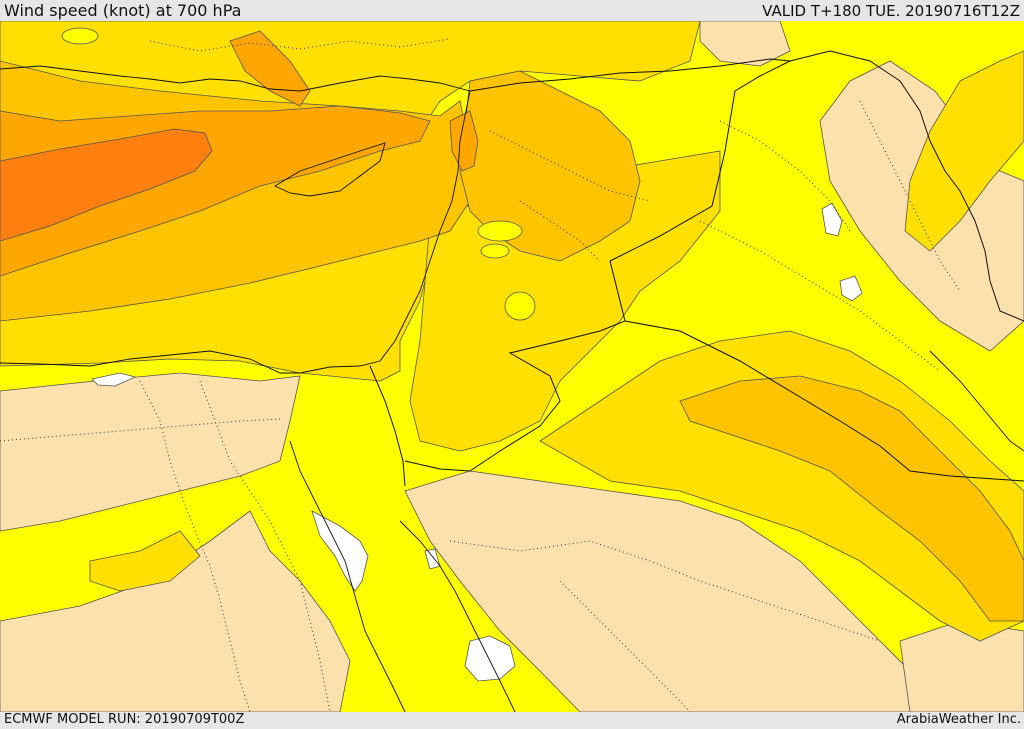  I want to click on coastline-north-africa, so click(190, 362).